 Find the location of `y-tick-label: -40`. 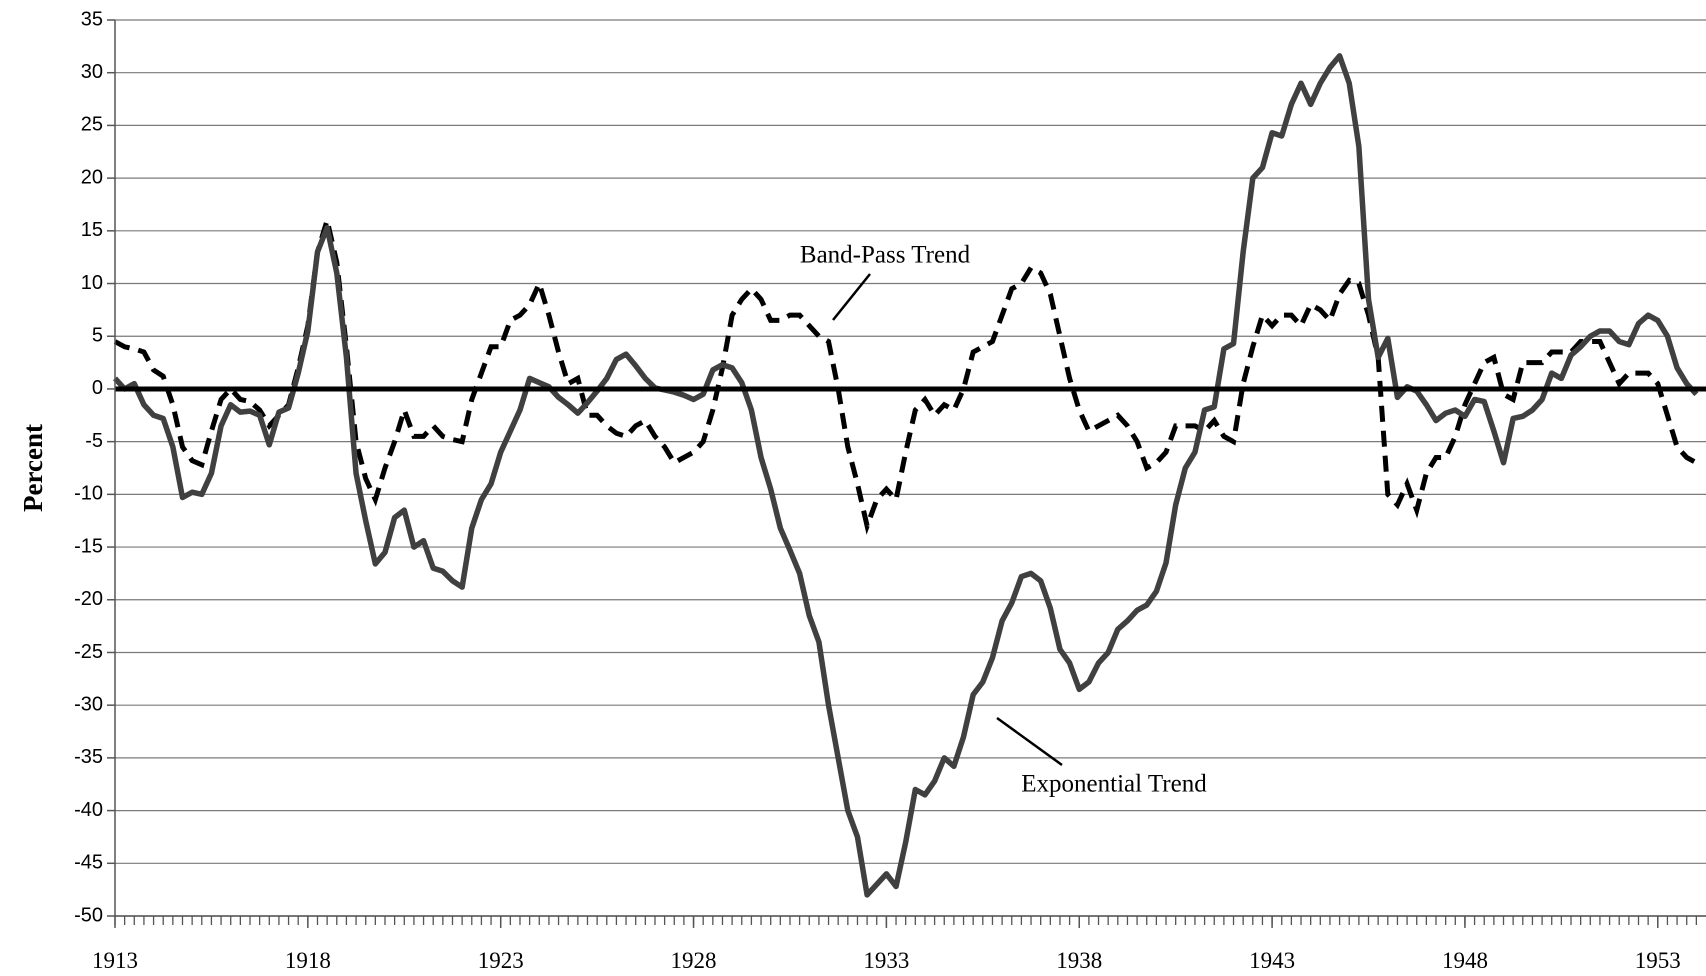

y-tick-label: -40 is located at coordinates (88, 810).